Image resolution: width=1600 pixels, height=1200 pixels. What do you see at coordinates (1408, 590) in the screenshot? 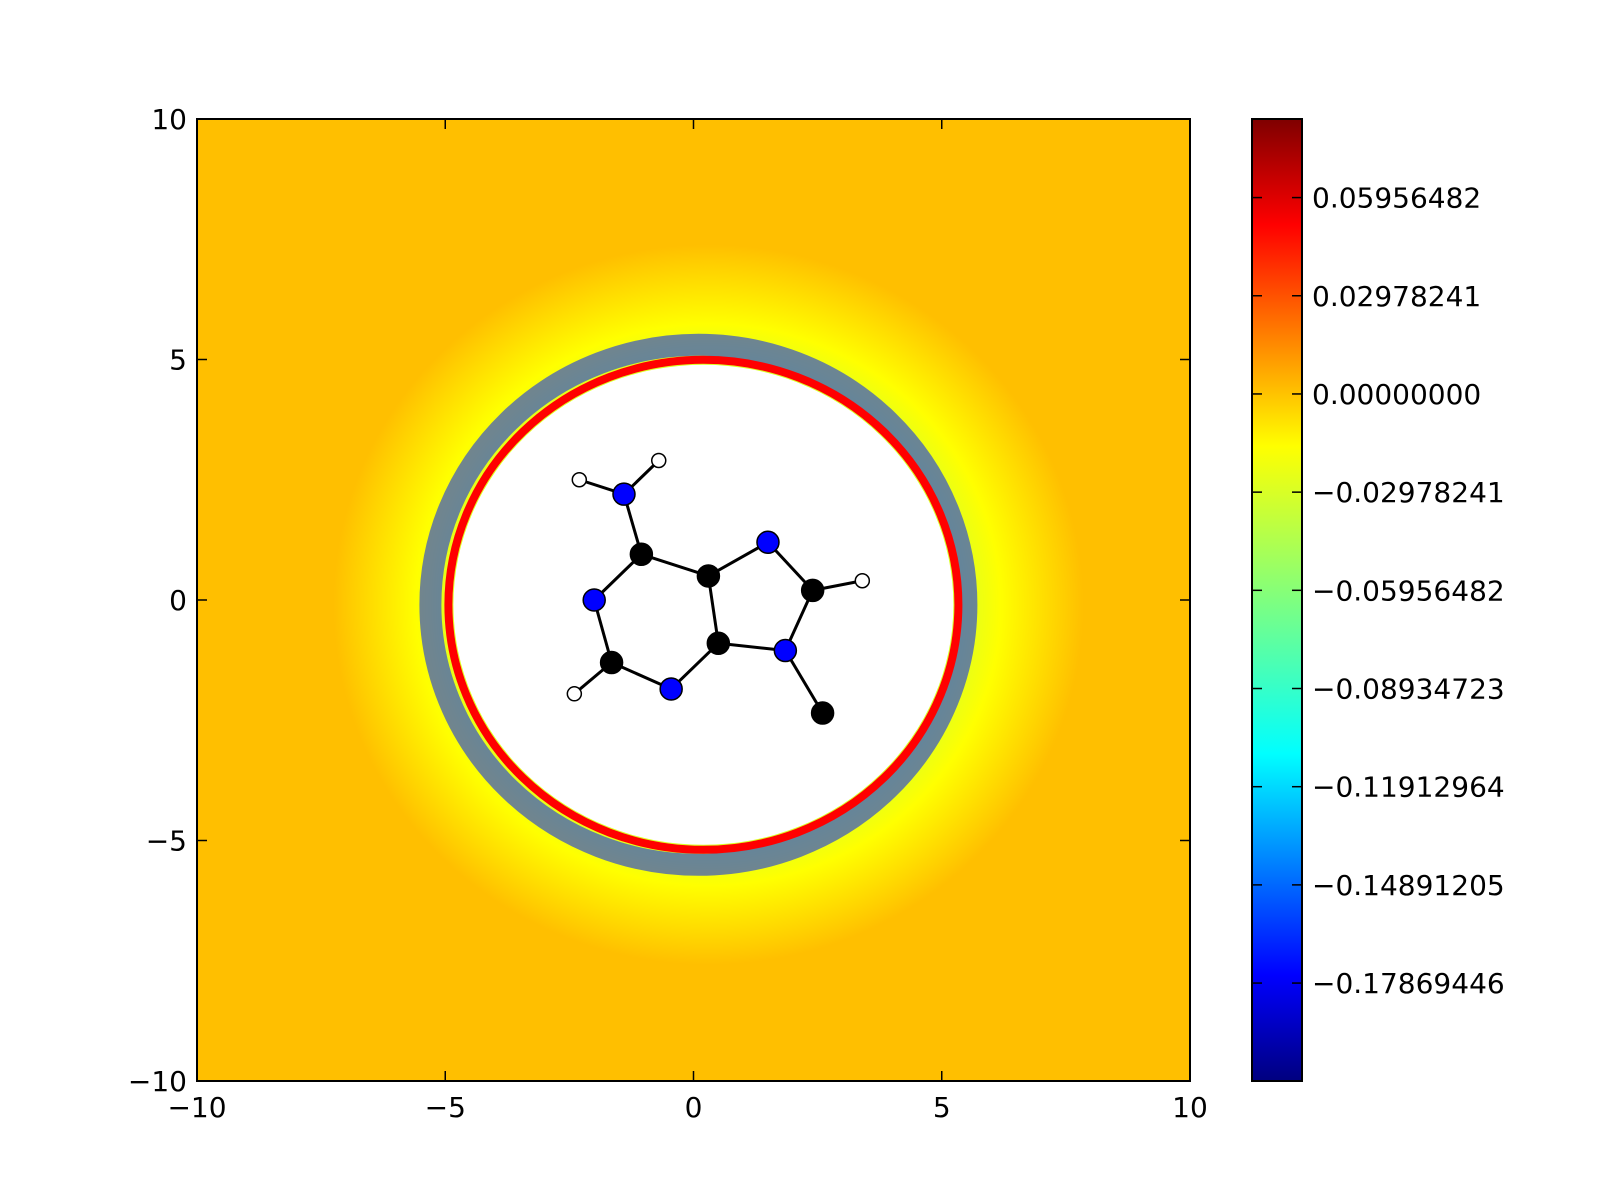
I see `colorbar-tick-label: −0.05956482` at bounding box center [1408, 590].